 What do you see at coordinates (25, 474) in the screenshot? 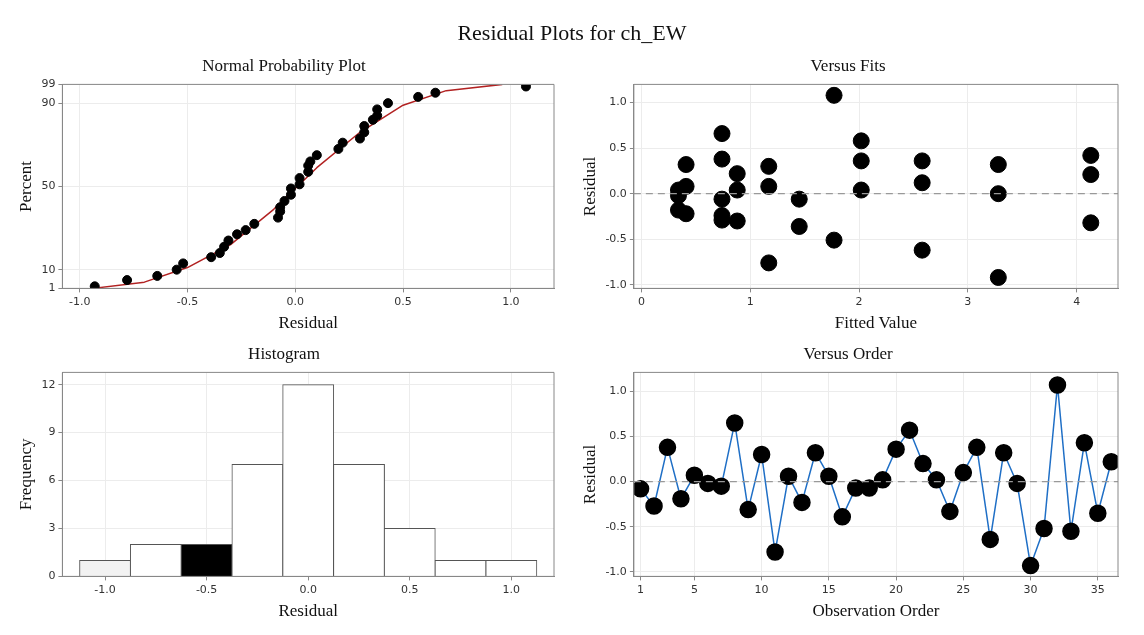
I see `y-axis-title: Frequency` at bounding box center [25, 474].